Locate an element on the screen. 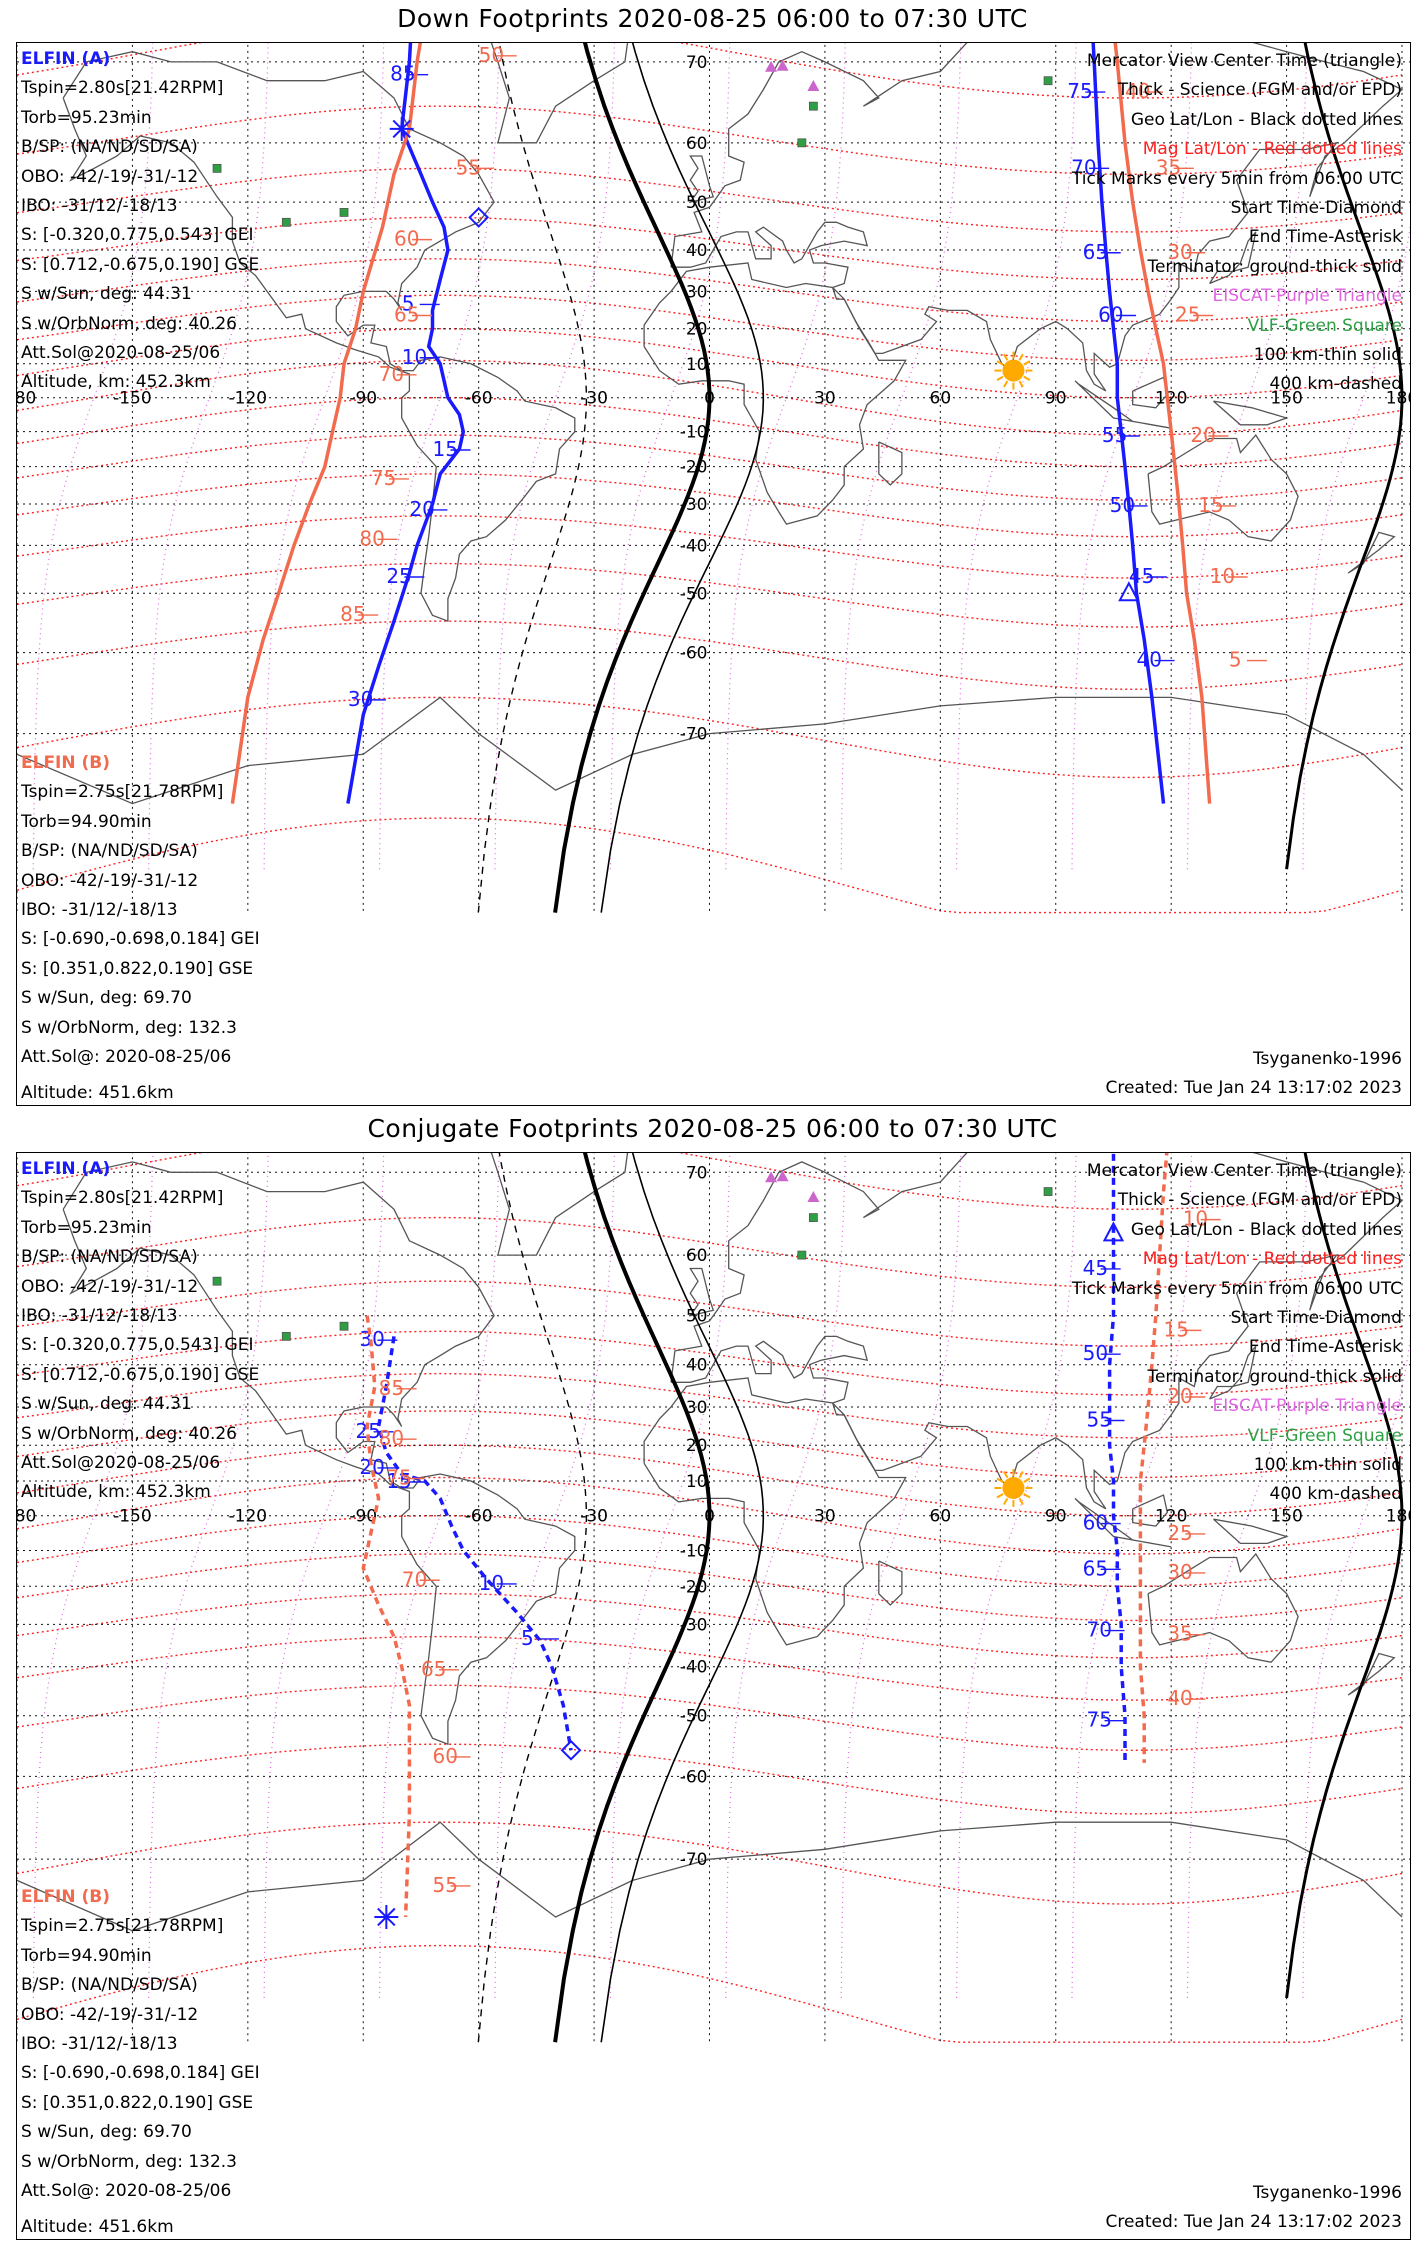  lon-tick-label: 30 is located at coordinates (825, 1517).